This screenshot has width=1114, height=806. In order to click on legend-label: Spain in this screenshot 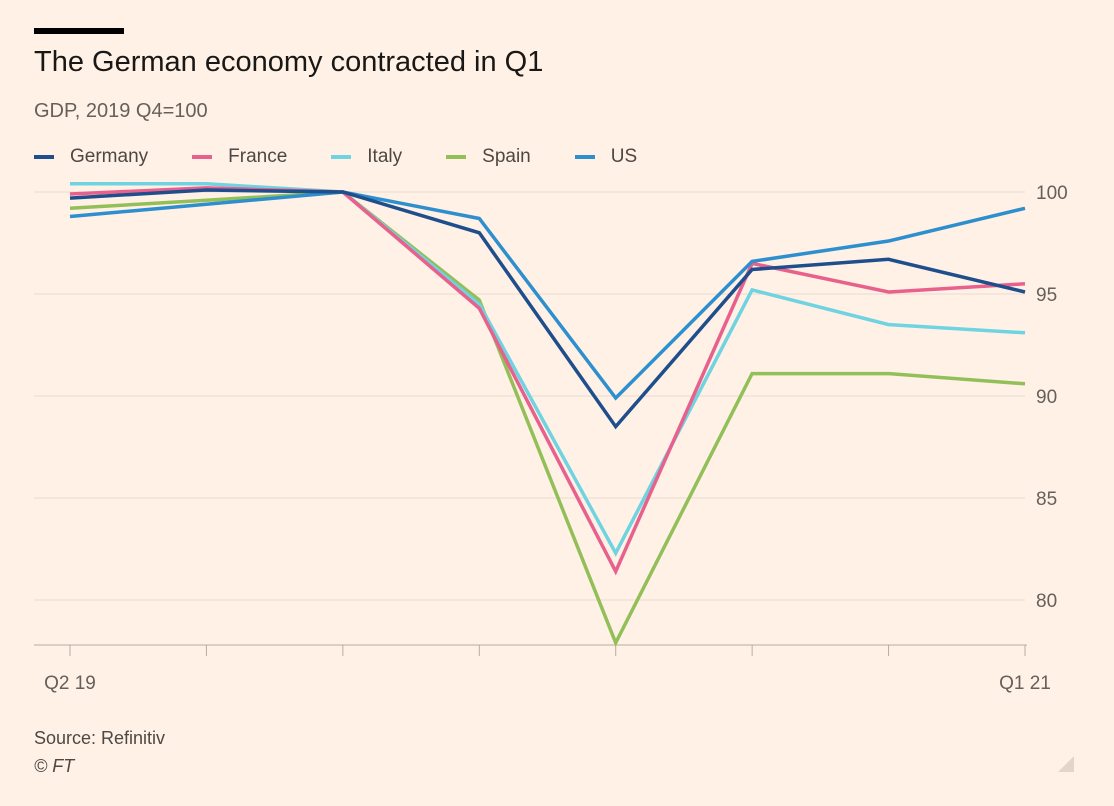, I will do `click(506, 156)`.